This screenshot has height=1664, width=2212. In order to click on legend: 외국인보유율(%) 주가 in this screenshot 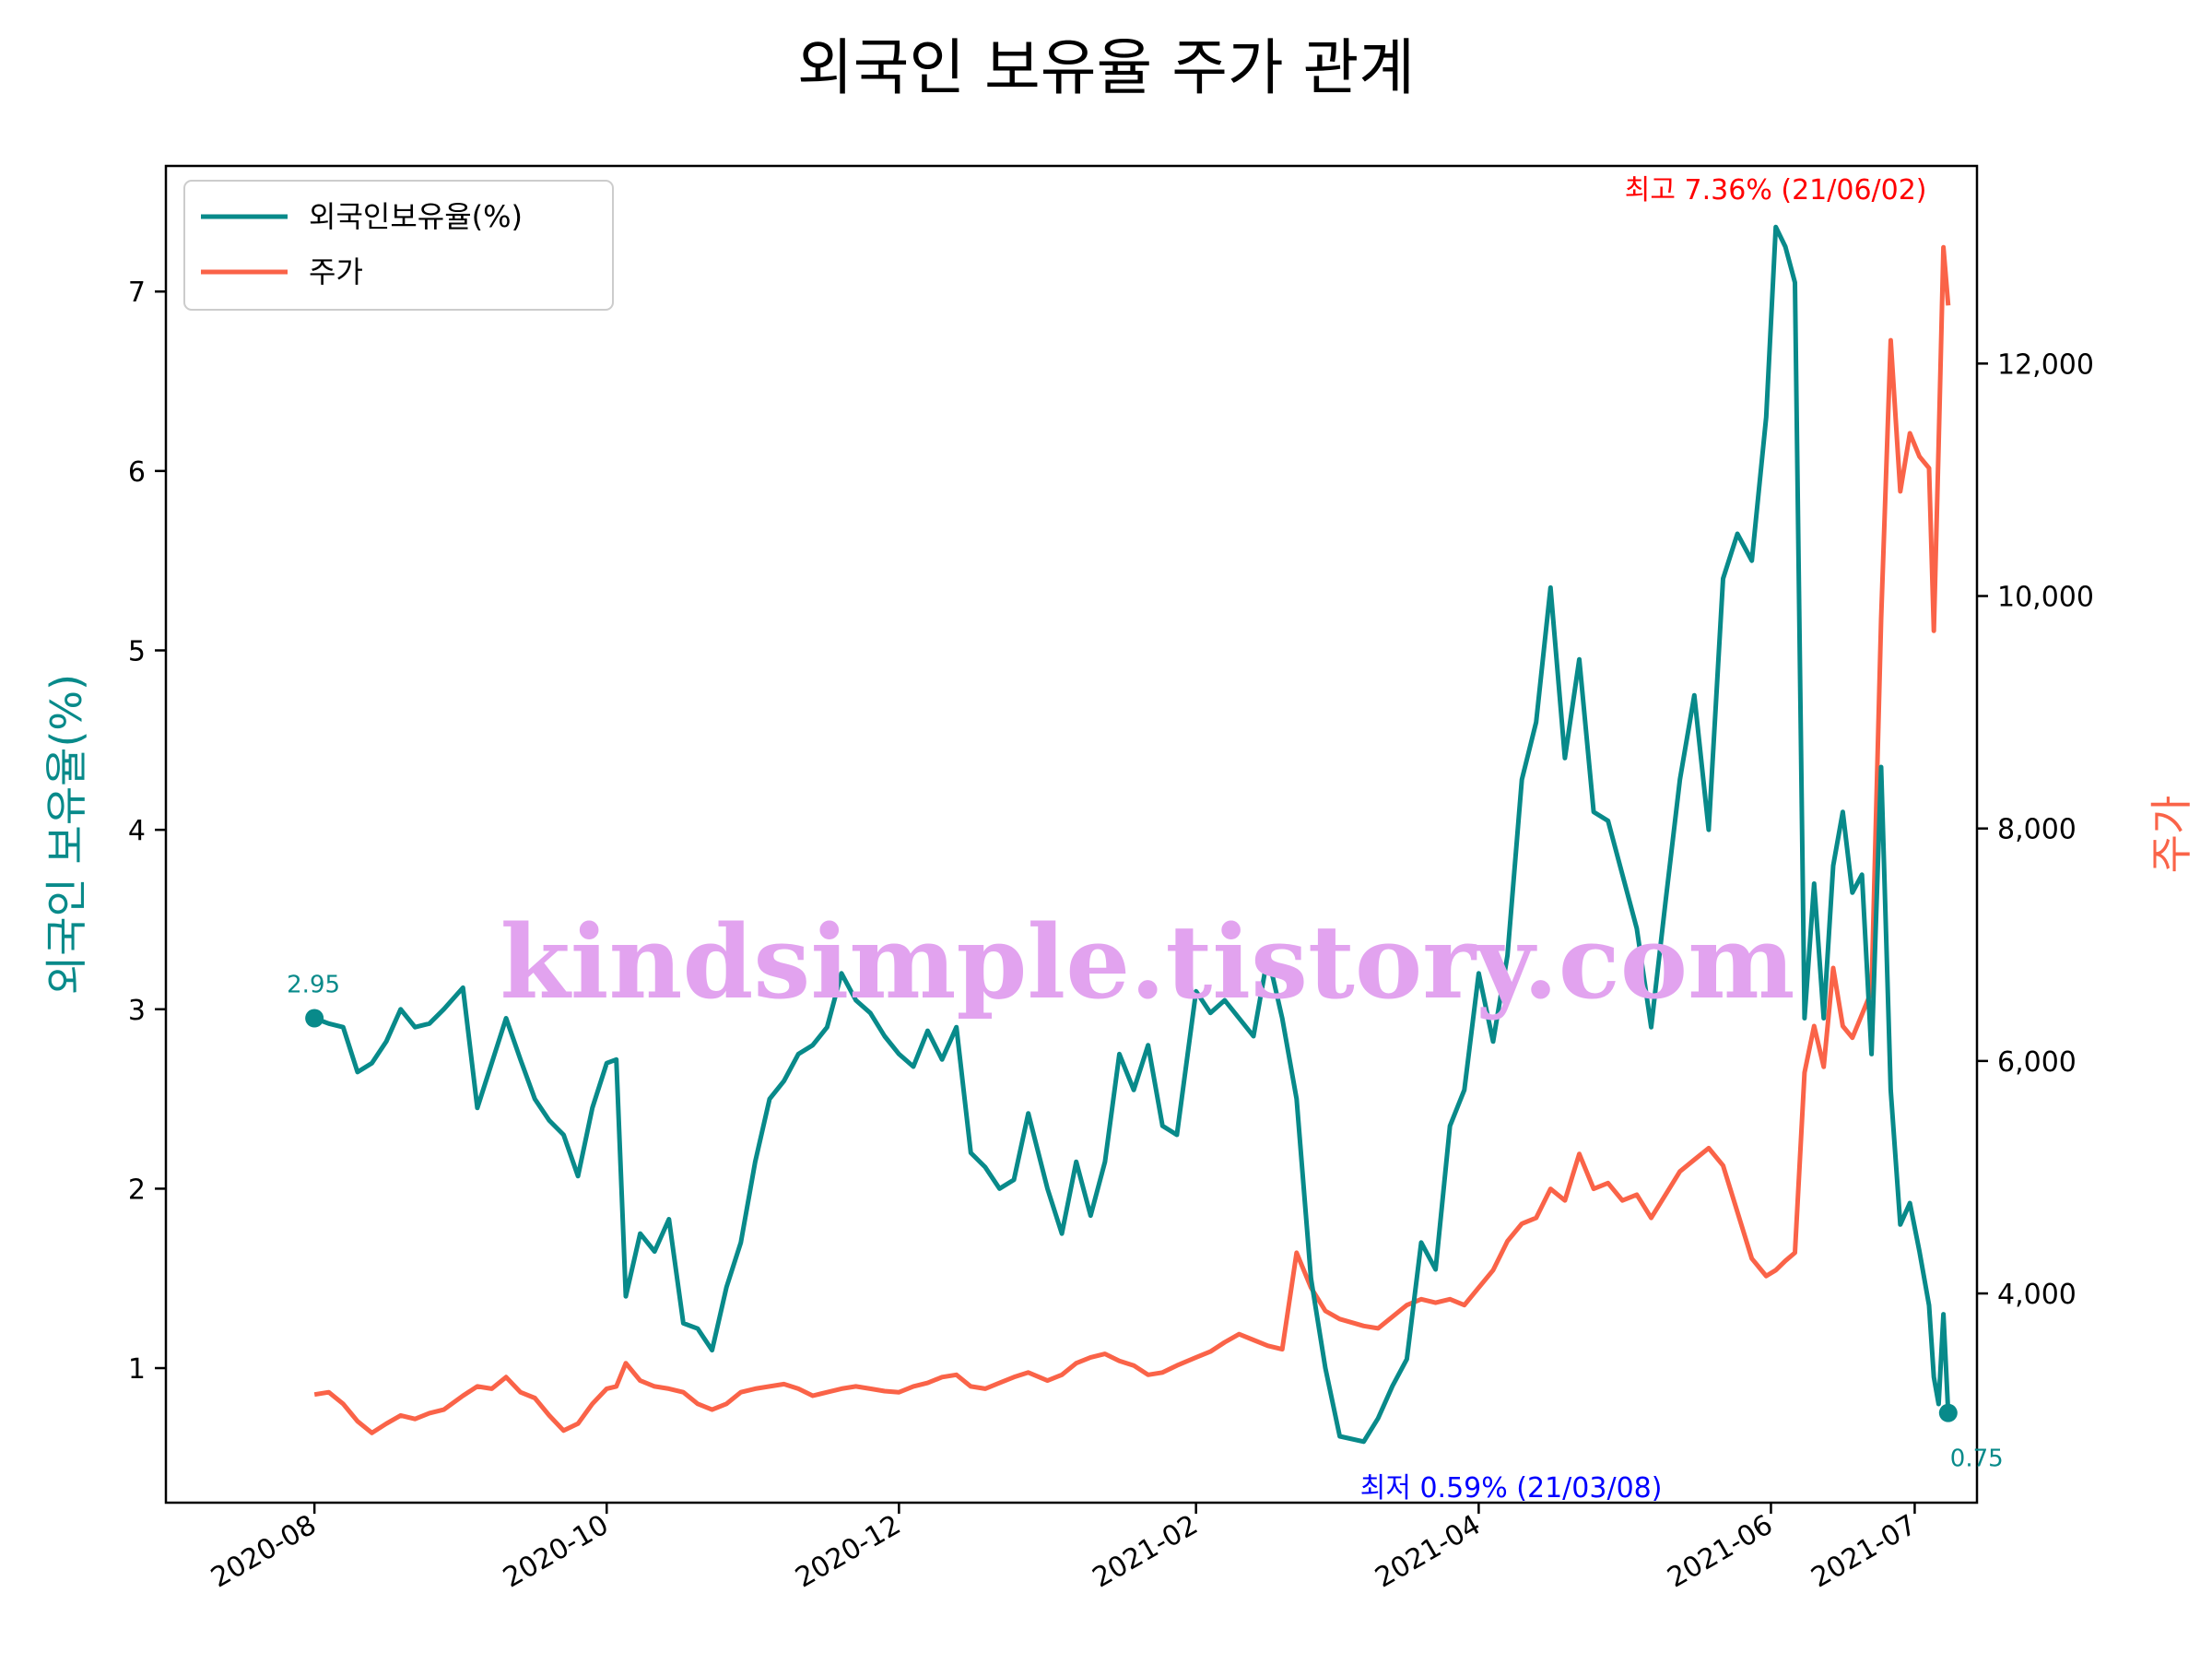, I will do `click(398, 245)`.